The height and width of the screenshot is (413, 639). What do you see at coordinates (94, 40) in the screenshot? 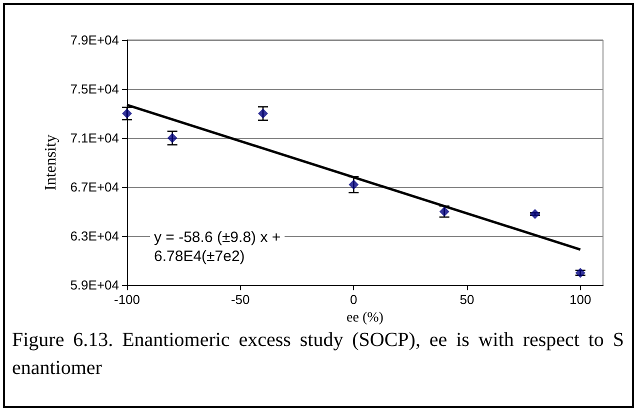
I see `y-tick-label: 7.9E+04` at bounding box center [94, 40].